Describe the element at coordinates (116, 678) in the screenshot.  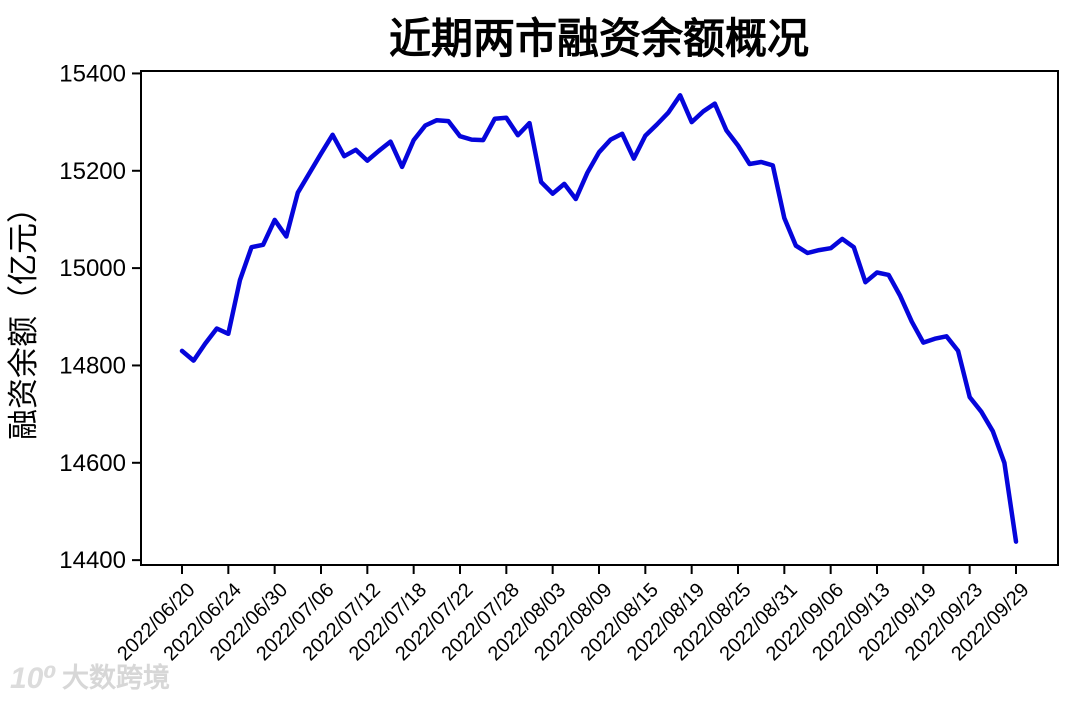
I see `watermark-text: 大数跨境` at that location.